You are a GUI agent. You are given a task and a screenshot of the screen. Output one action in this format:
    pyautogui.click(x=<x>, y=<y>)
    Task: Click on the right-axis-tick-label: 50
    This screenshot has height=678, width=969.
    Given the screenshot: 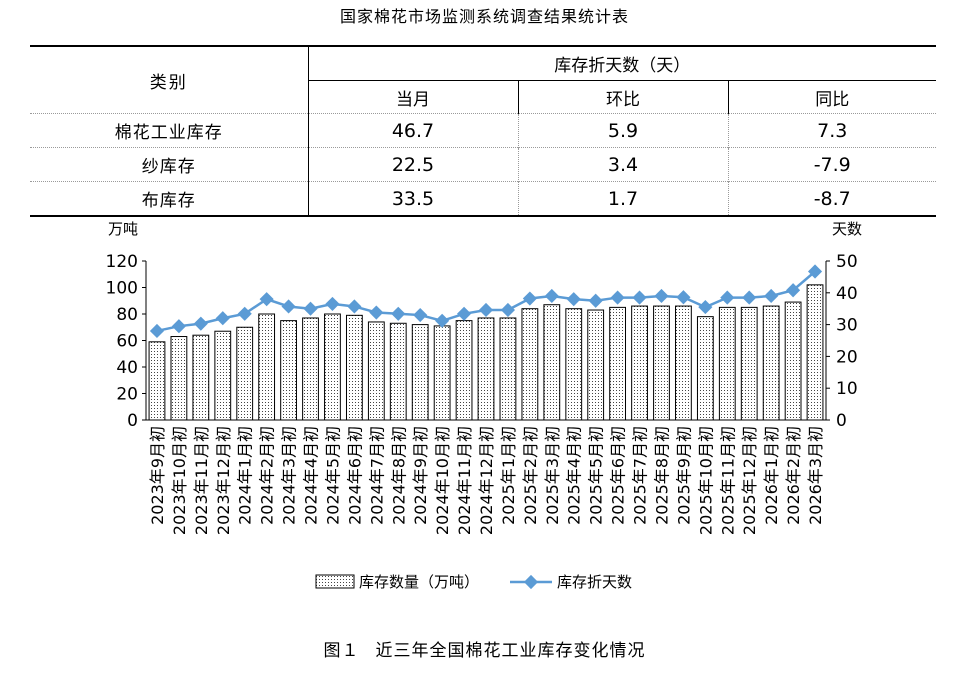 What is the action you would take?
    pyautogui.click(x=847, y=262)
    